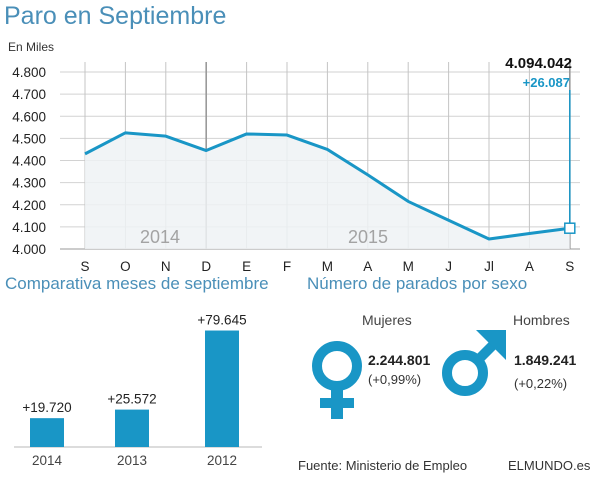 This screenshot has height=480, width=591. What do you see at coordinates (570, 228) in the screenshot?
I see `last-point-marker` at bounding box center [570, 228].